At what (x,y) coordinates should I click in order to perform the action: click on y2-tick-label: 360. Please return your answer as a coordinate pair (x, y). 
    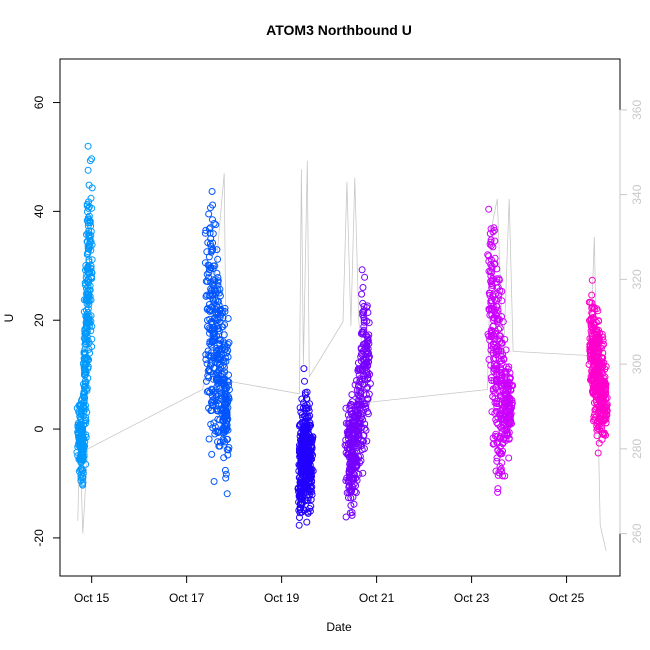
    Looking at the image, I should click on (637, 110).